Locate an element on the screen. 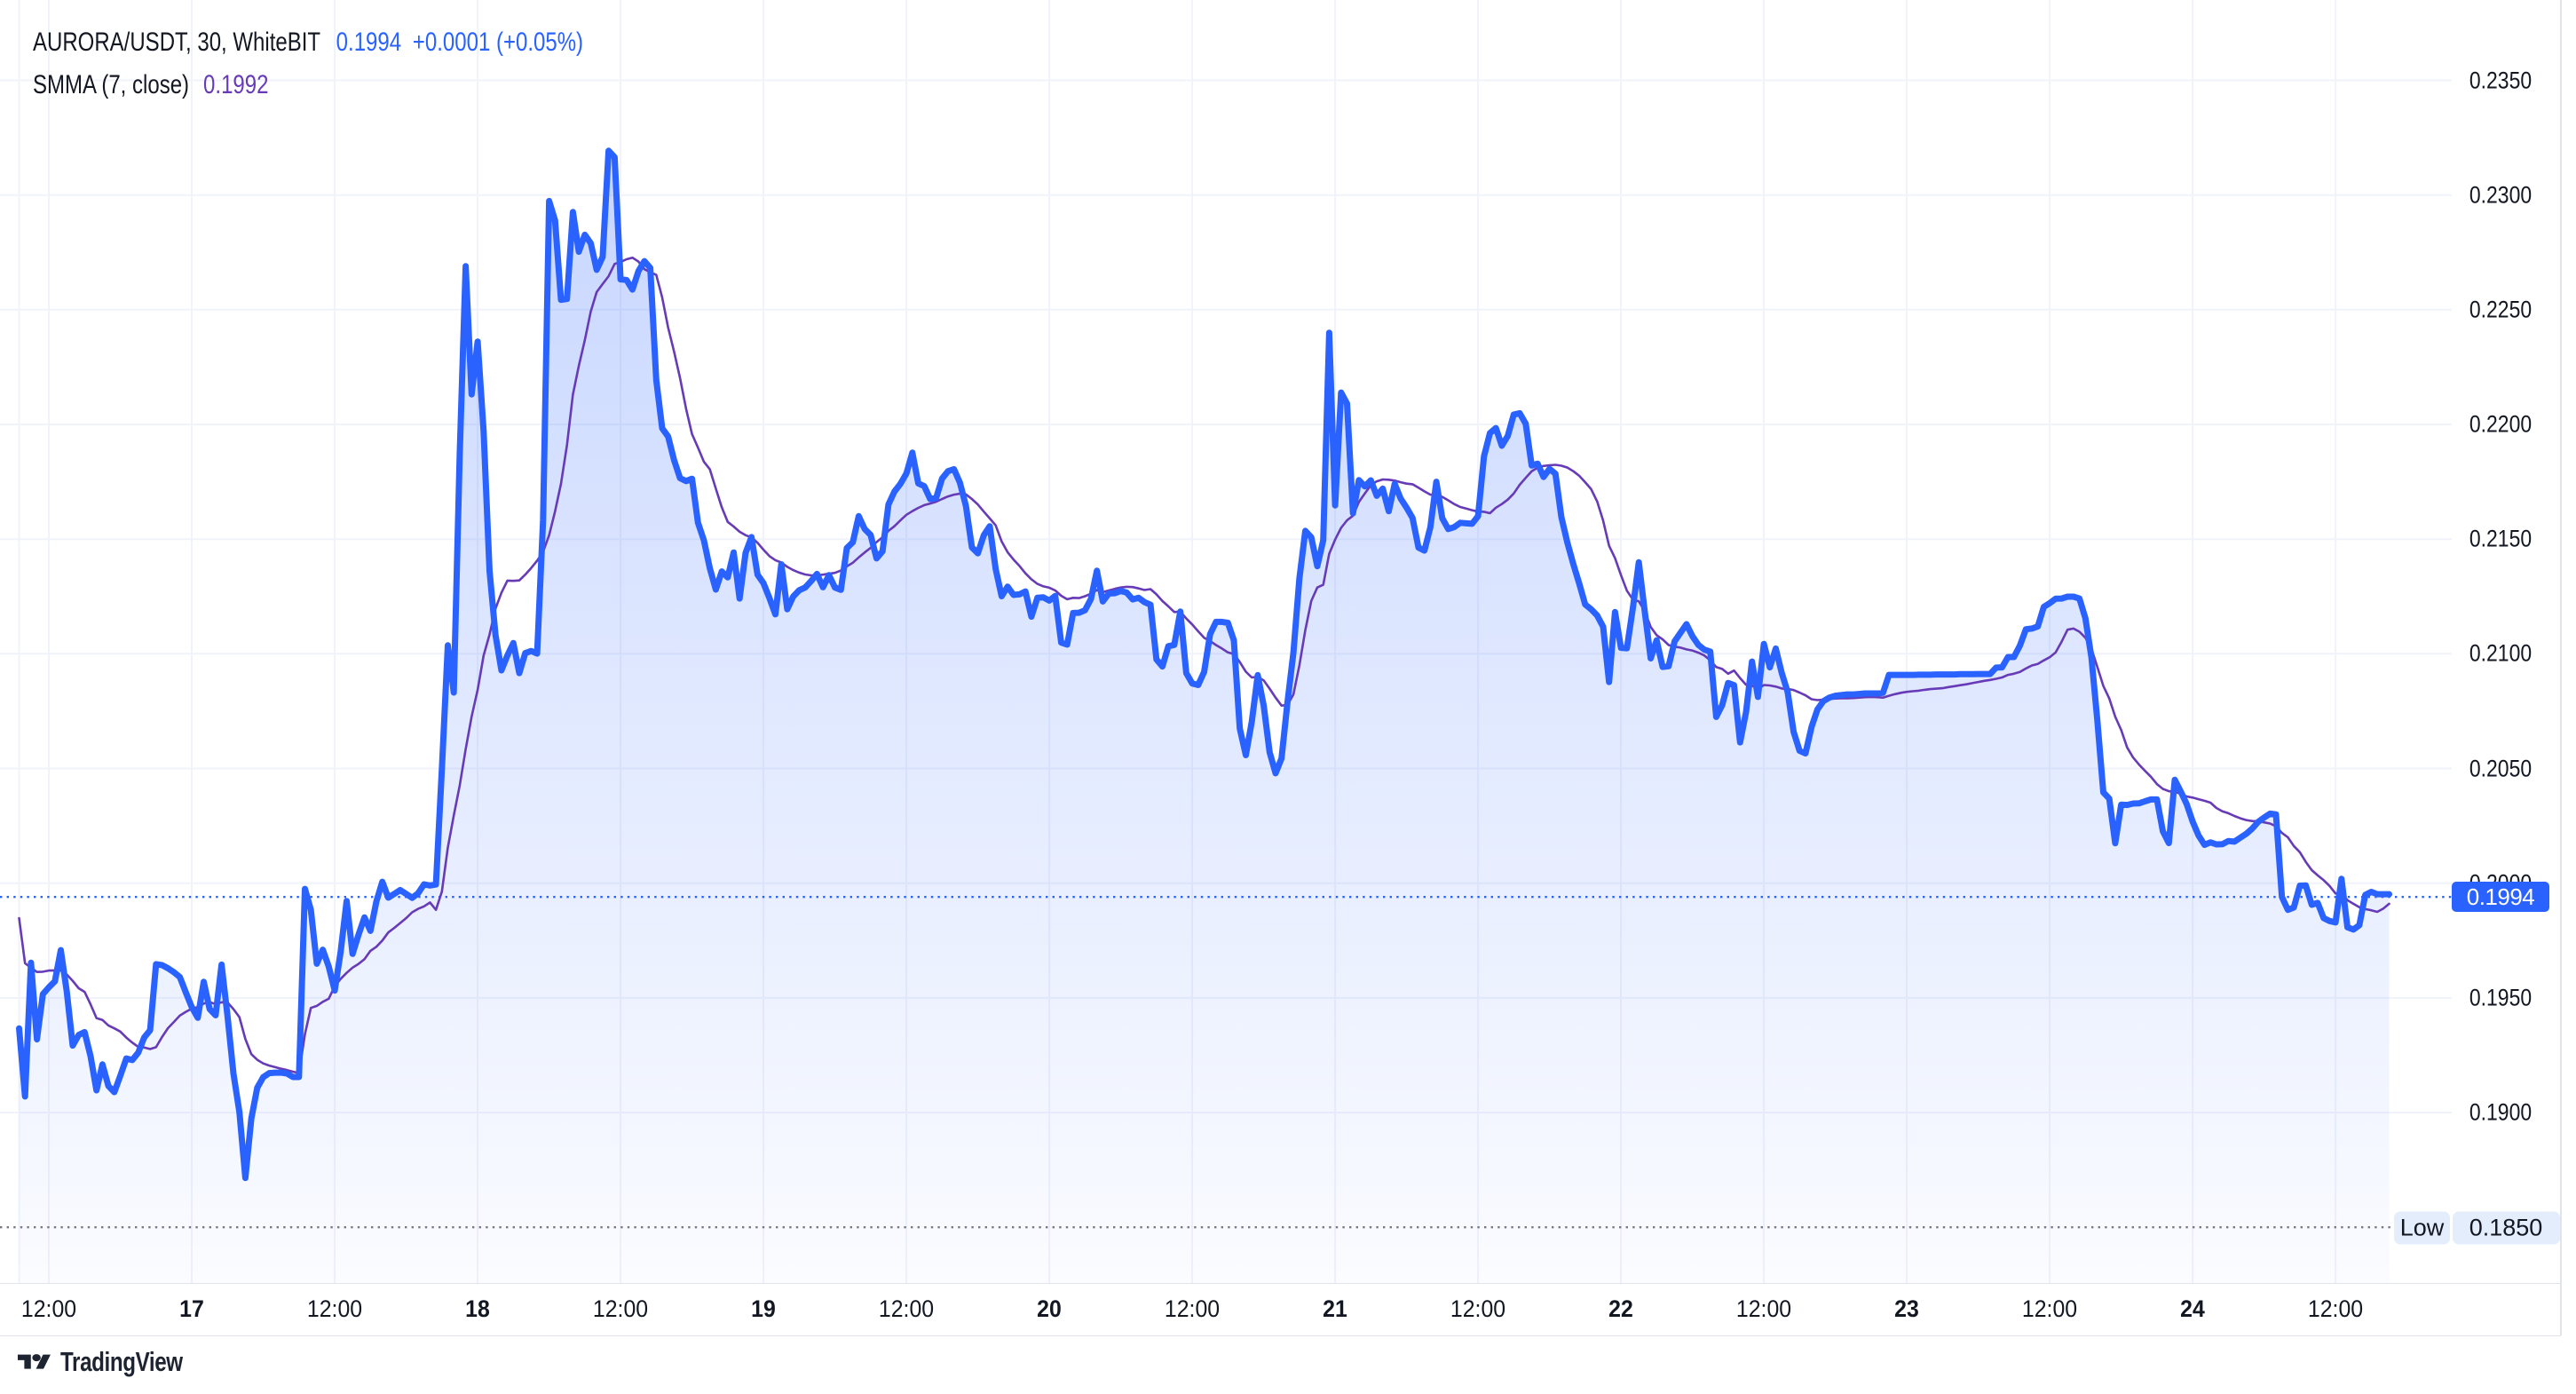 Image resolution: width=2576 pixels, height=1394 pixels. tradingview-logo: TradingView is located at coordinates (117, 1362).